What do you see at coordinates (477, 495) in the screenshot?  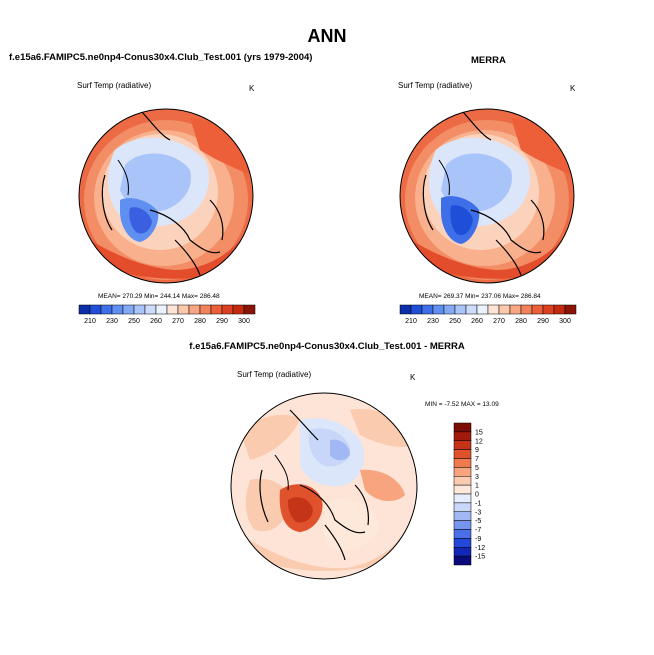 I see `colorbar-tick-label: 0` at bounding box center [477, 495].